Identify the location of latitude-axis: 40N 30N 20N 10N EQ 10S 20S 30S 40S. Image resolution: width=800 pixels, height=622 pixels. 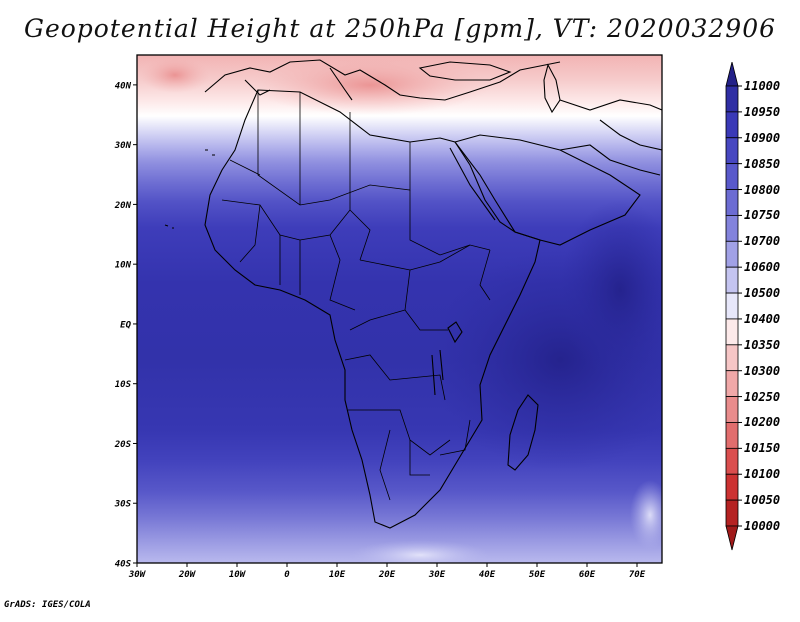
(125, 325).